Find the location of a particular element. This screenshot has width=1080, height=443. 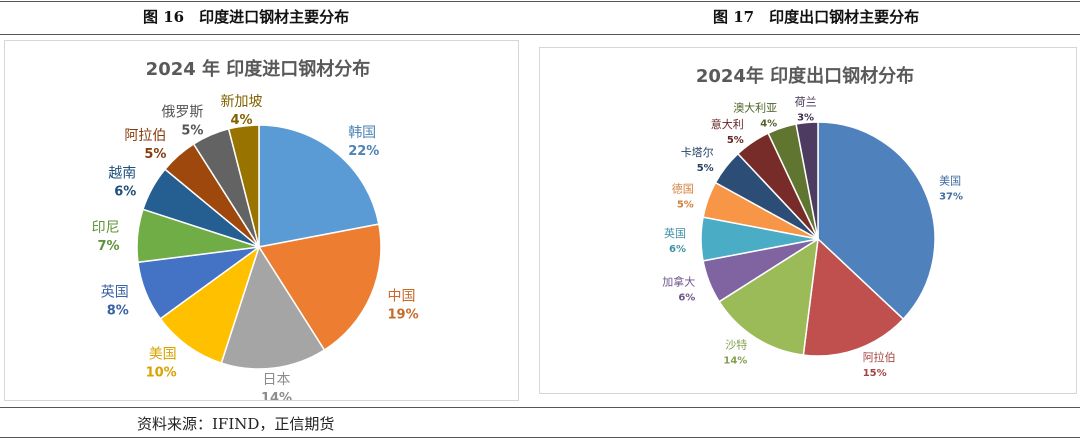

top-rule is located at coordinates (540, 1).